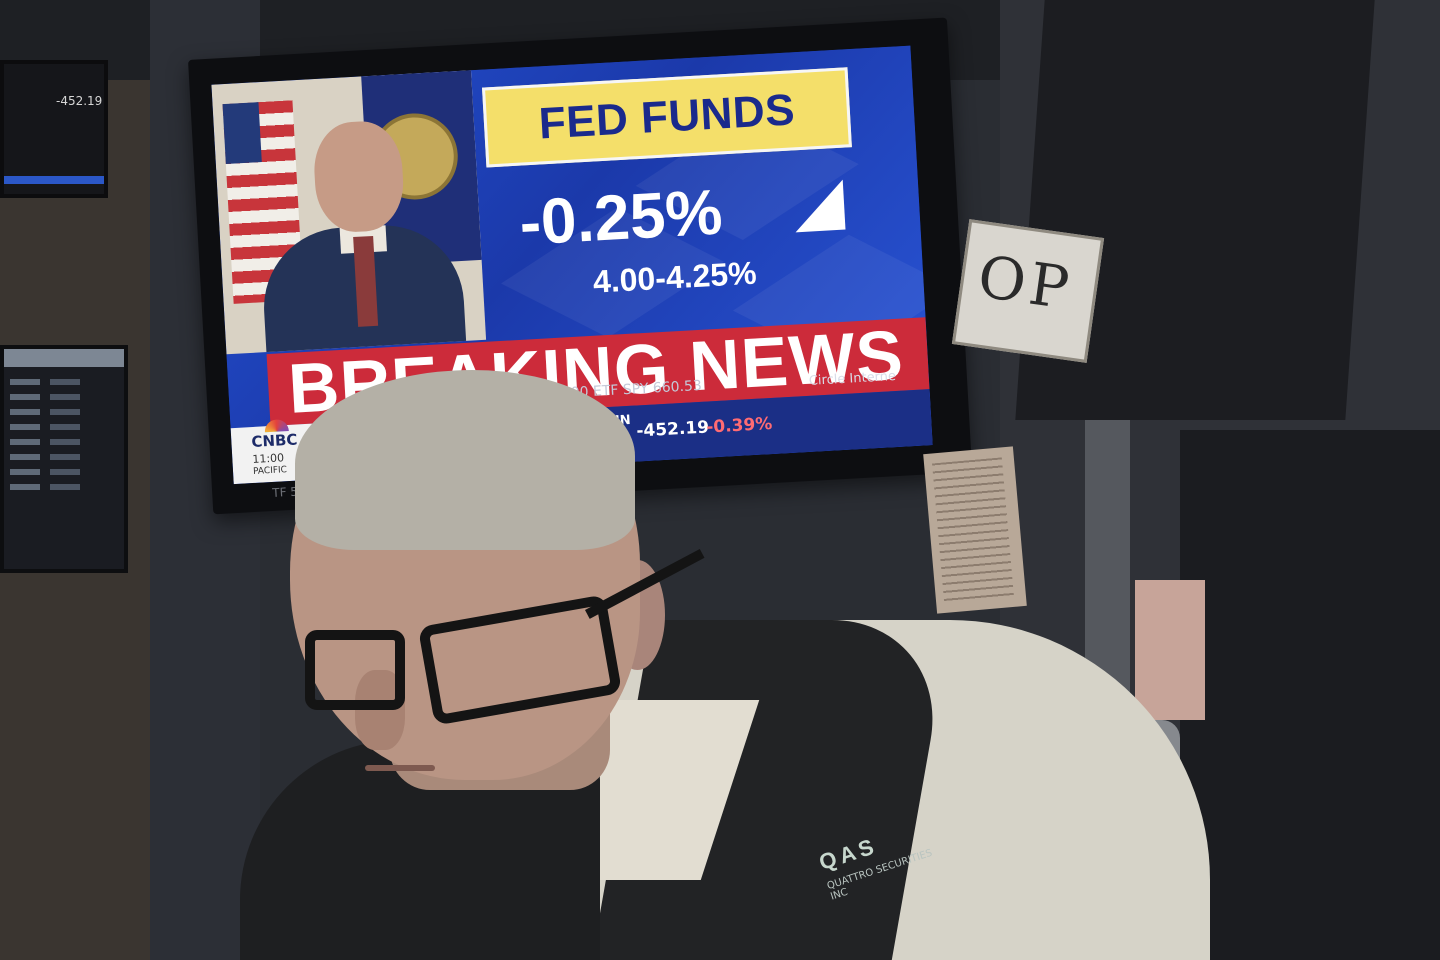 This screenshot has width=1440, height=960. I want to click on fed-chair-video, so click(349, 212).